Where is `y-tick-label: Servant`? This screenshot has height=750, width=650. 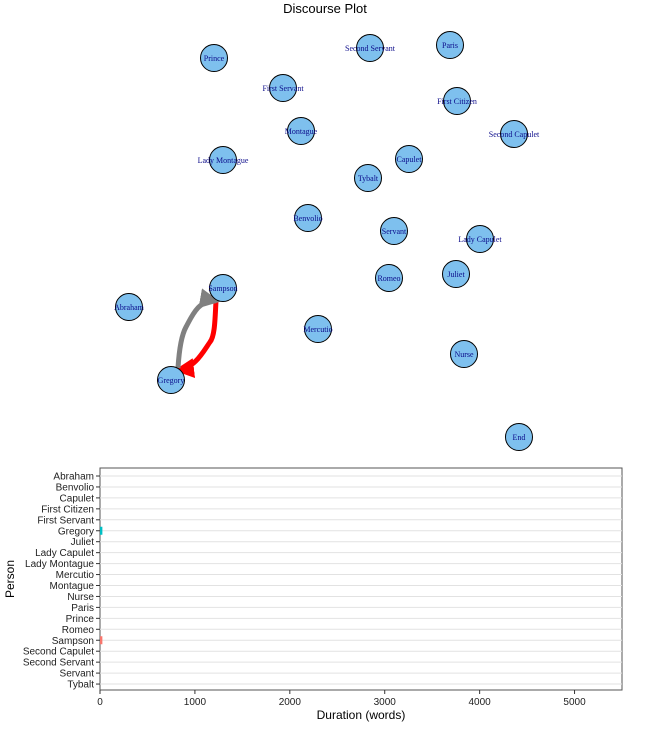 y-tick-label: Servant is located at coordinates (77, 674).